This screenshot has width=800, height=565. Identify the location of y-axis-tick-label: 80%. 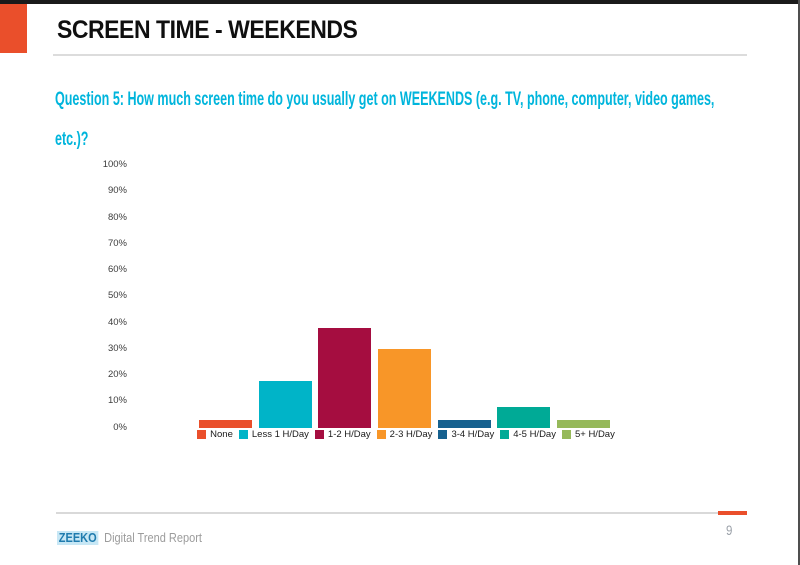
(117, 217).